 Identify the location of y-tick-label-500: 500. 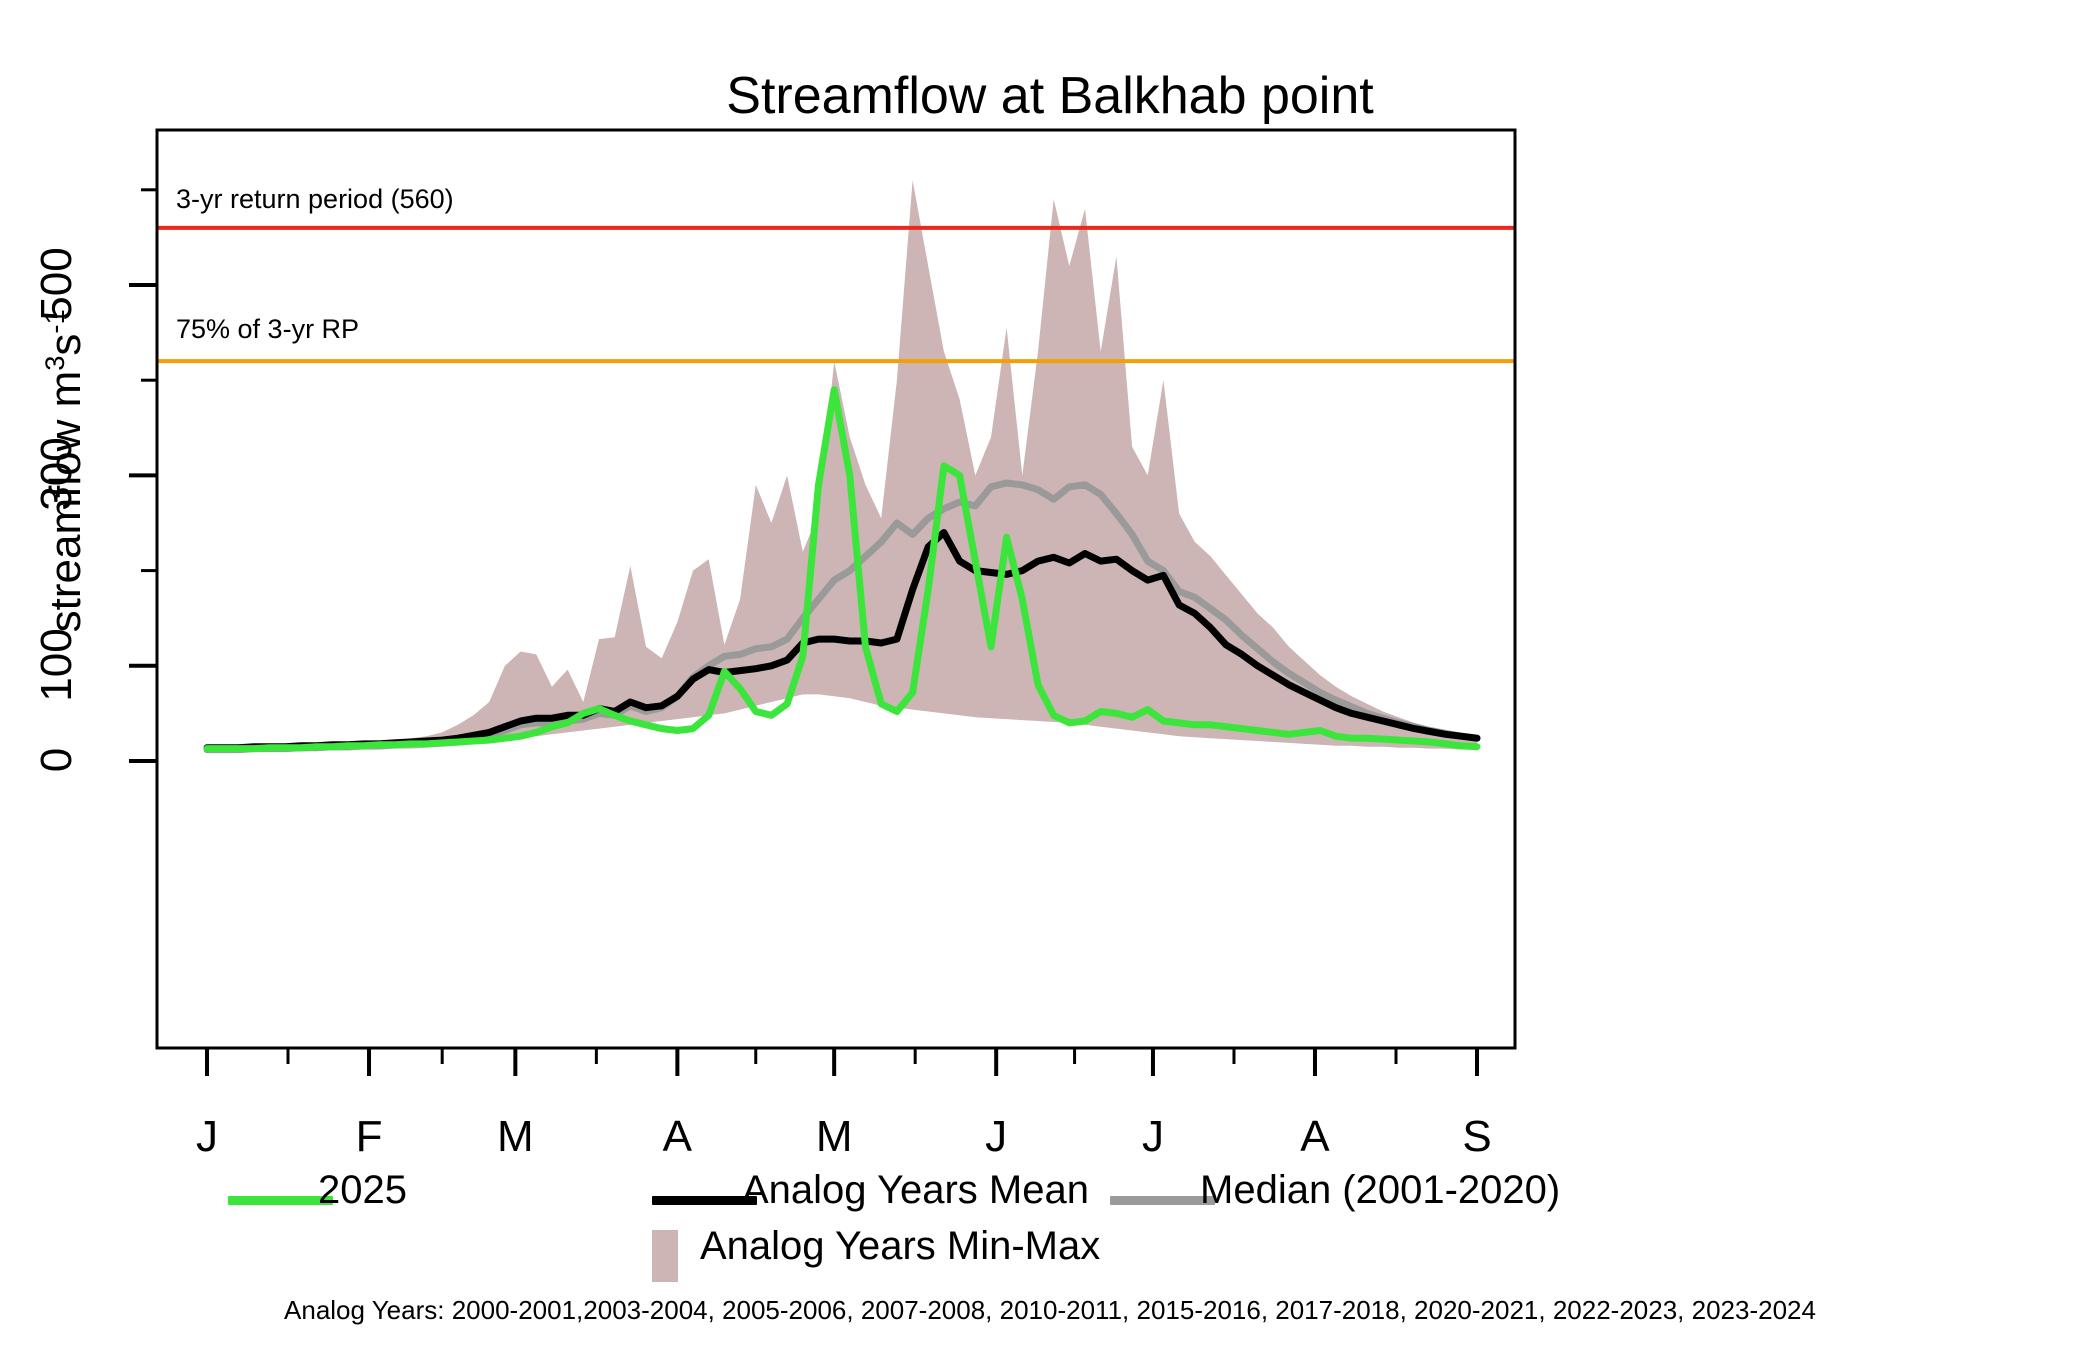
(56, 284).